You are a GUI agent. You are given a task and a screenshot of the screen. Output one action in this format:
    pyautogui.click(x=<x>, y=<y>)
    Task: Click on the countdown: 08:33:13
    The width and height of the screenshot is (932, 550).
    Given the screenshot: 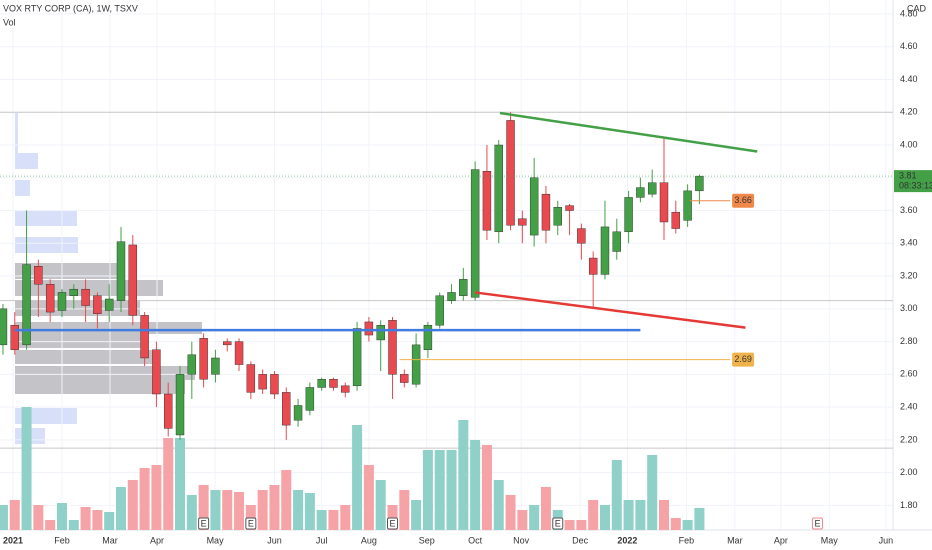 What is the action you would take?
    pyautogui.click(x=915, y=185)
    